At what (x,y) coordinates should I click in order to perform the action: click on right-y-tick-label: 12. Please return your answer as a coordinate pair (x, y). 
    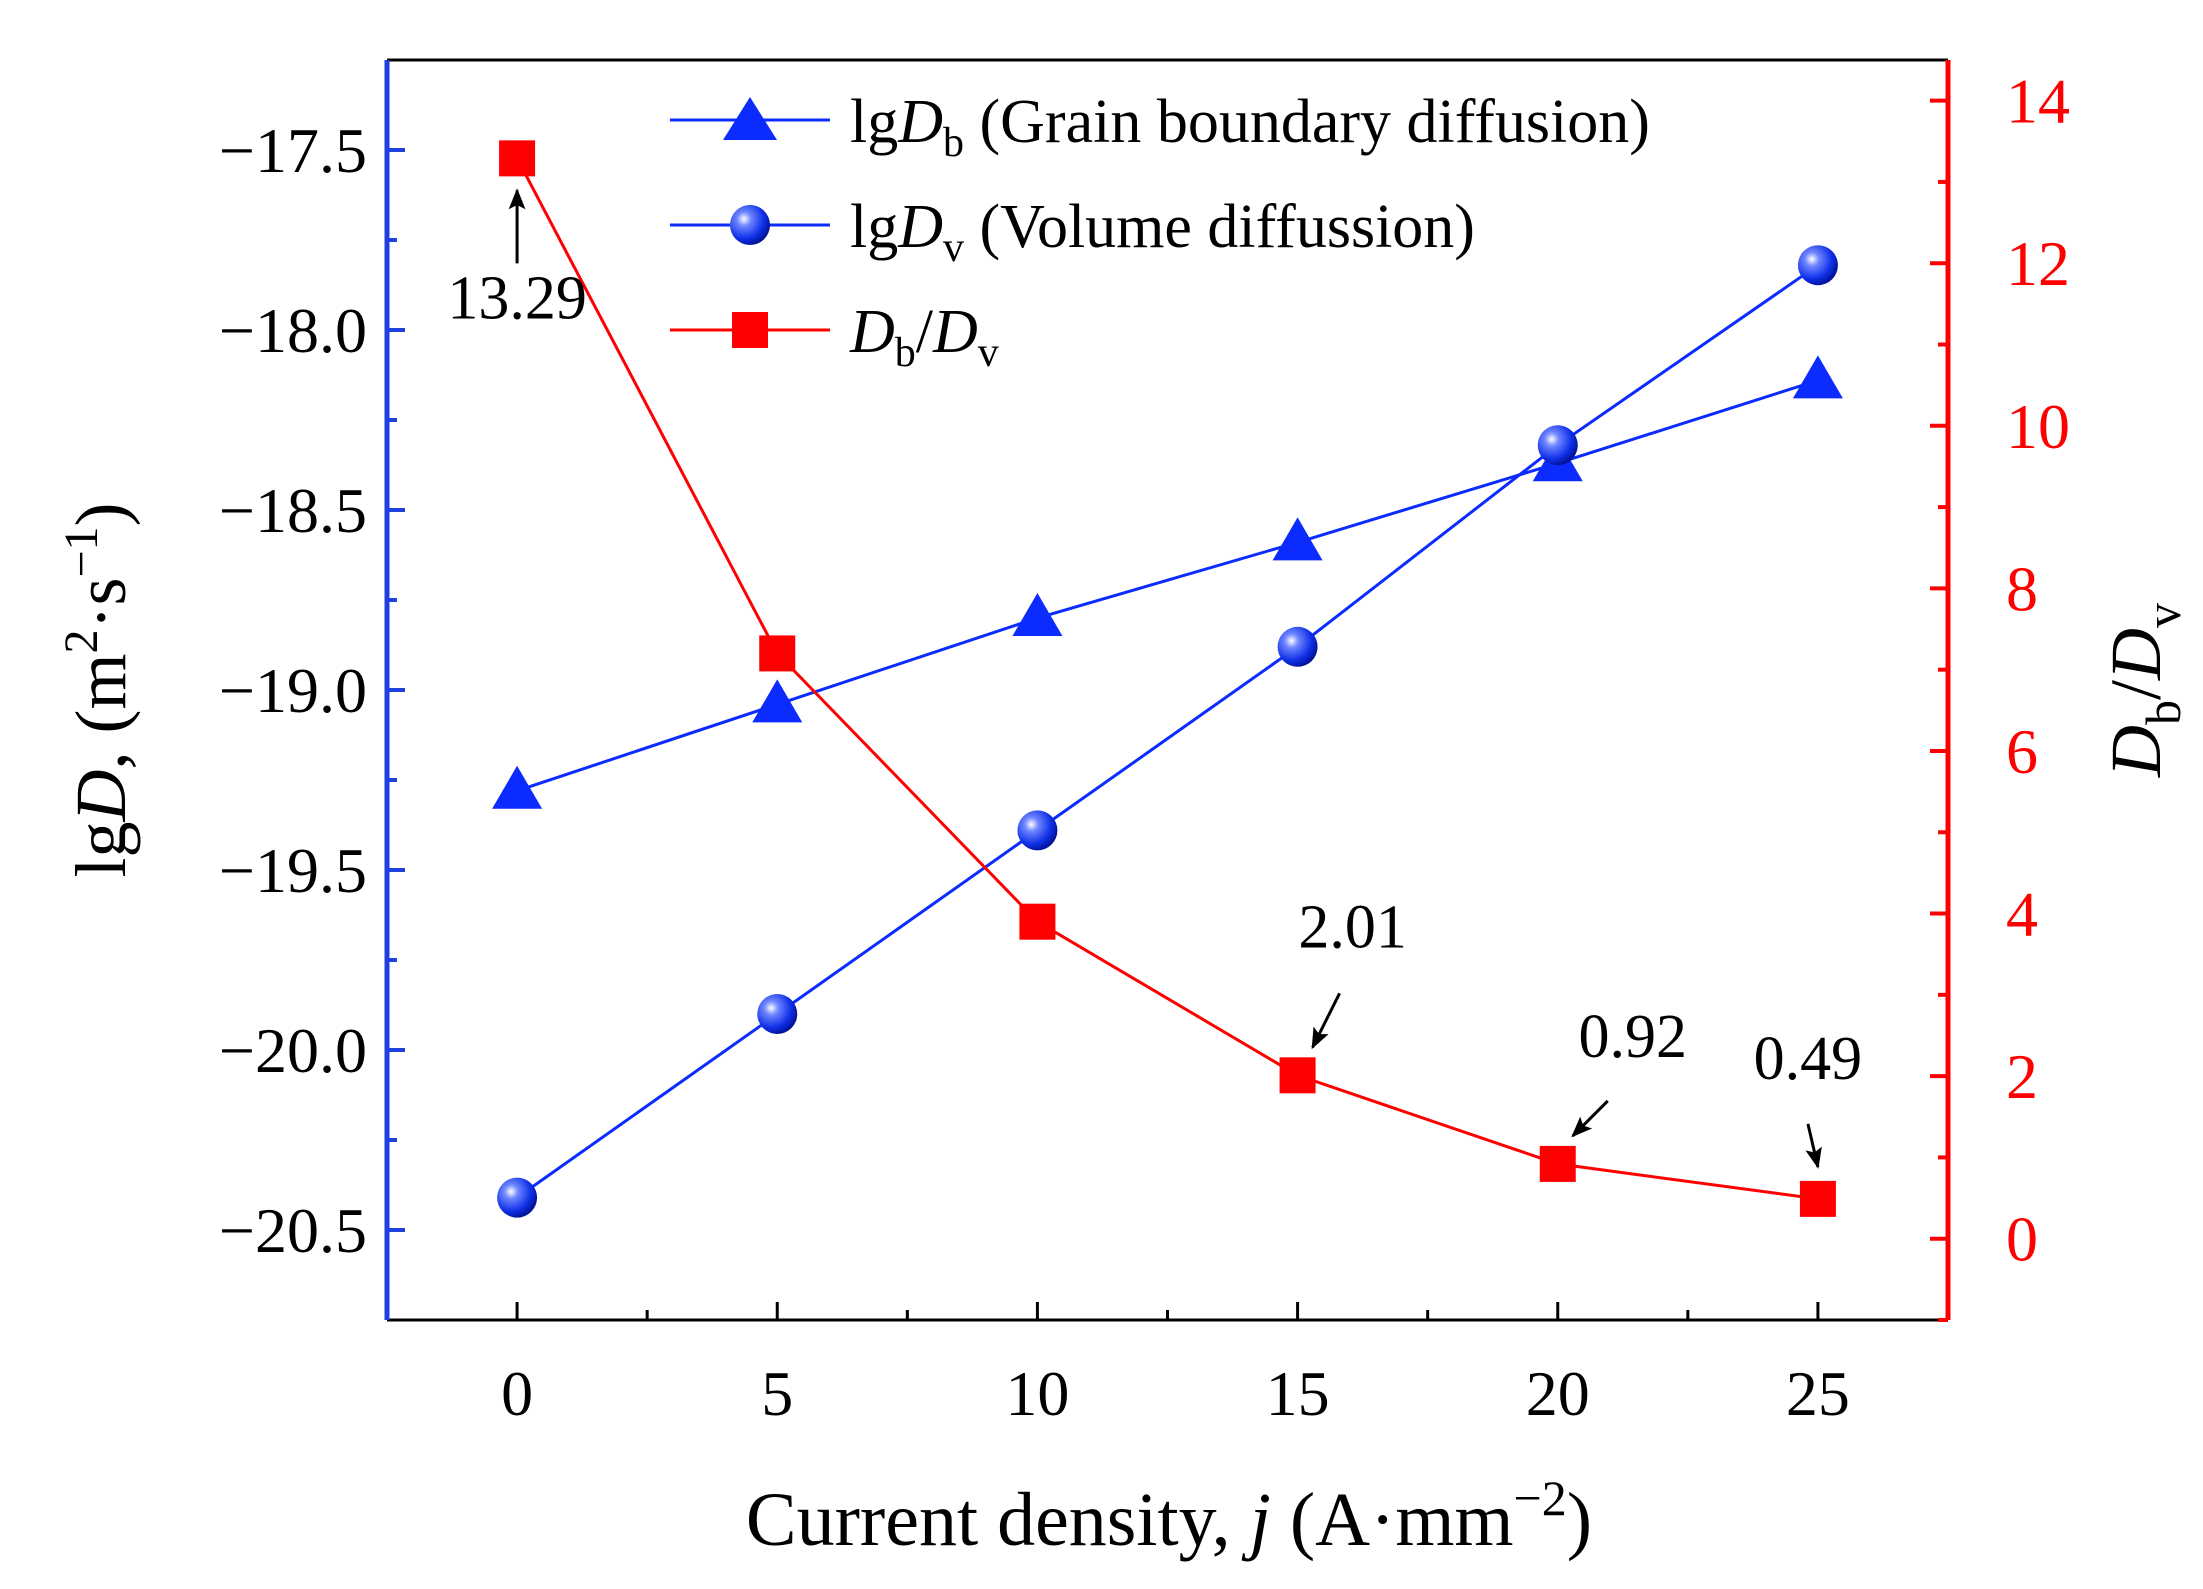
    Looking at the image, I should click on (2038, 263).